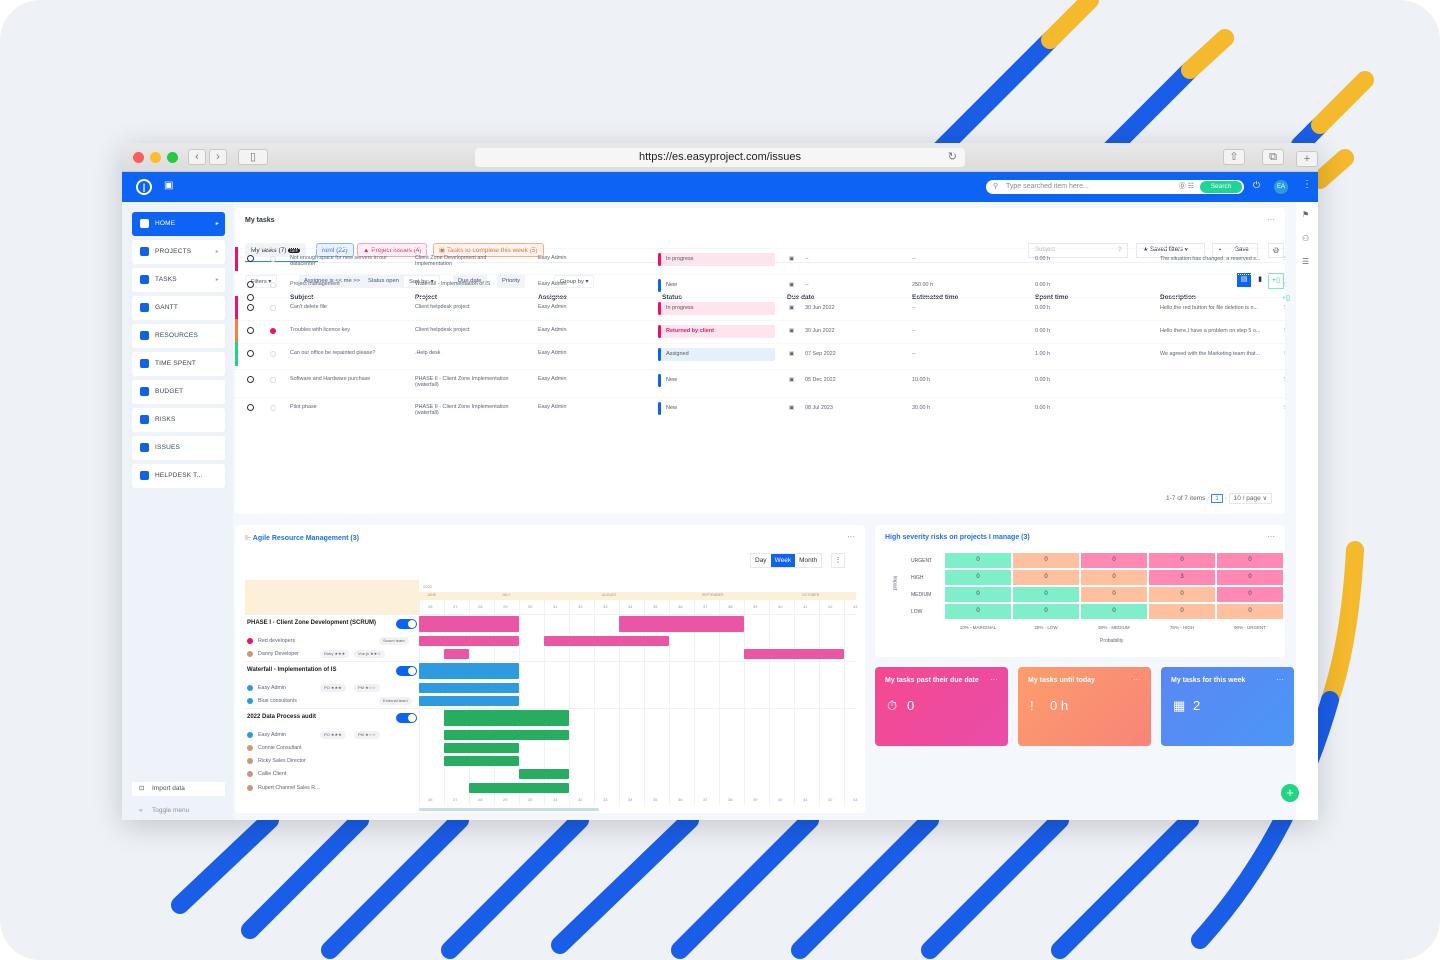 The image size is (1440, 960). What do you see at coordinates (1276, 250) in the screenshot?
I see `settings-gear-icon: ⚙` at bounding box center [1276, 250].